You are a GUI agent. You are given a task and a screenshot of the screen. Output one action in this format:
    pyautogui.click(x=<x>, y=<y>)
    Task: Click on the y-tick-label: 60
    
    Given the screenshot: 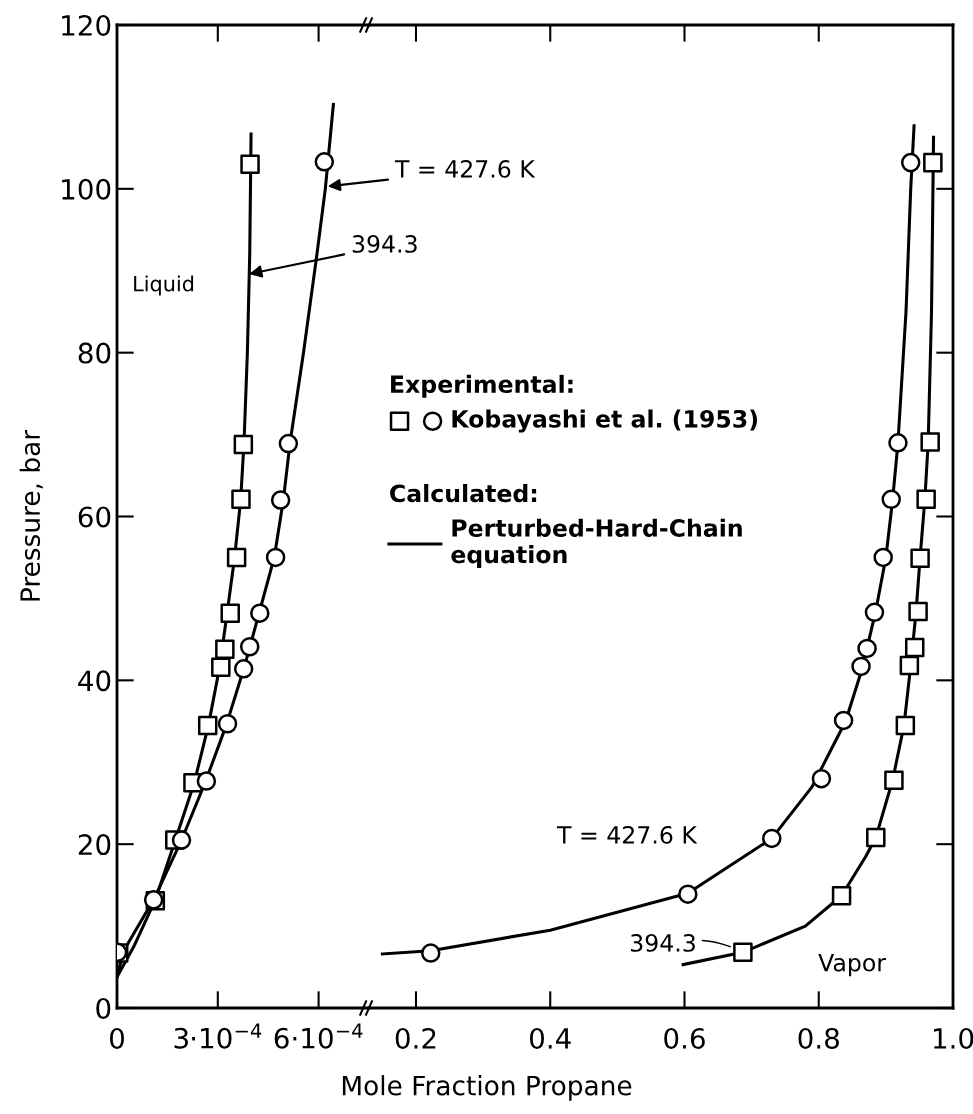 What is the action you would take?
    pyautogui.click(x=94, y=517)
    